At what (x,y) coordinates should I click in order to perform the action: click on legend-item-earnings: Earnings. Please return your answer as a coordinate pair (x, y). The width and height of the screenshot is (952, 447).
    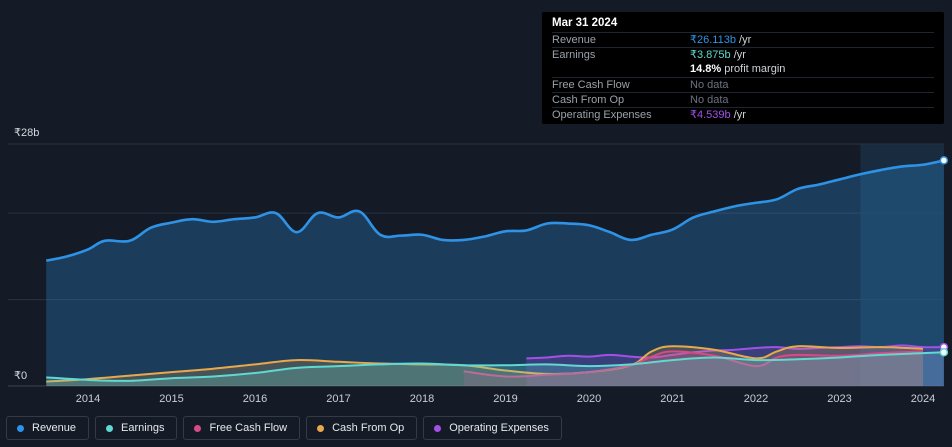
    Looking at the image, I should click on (136, 428).